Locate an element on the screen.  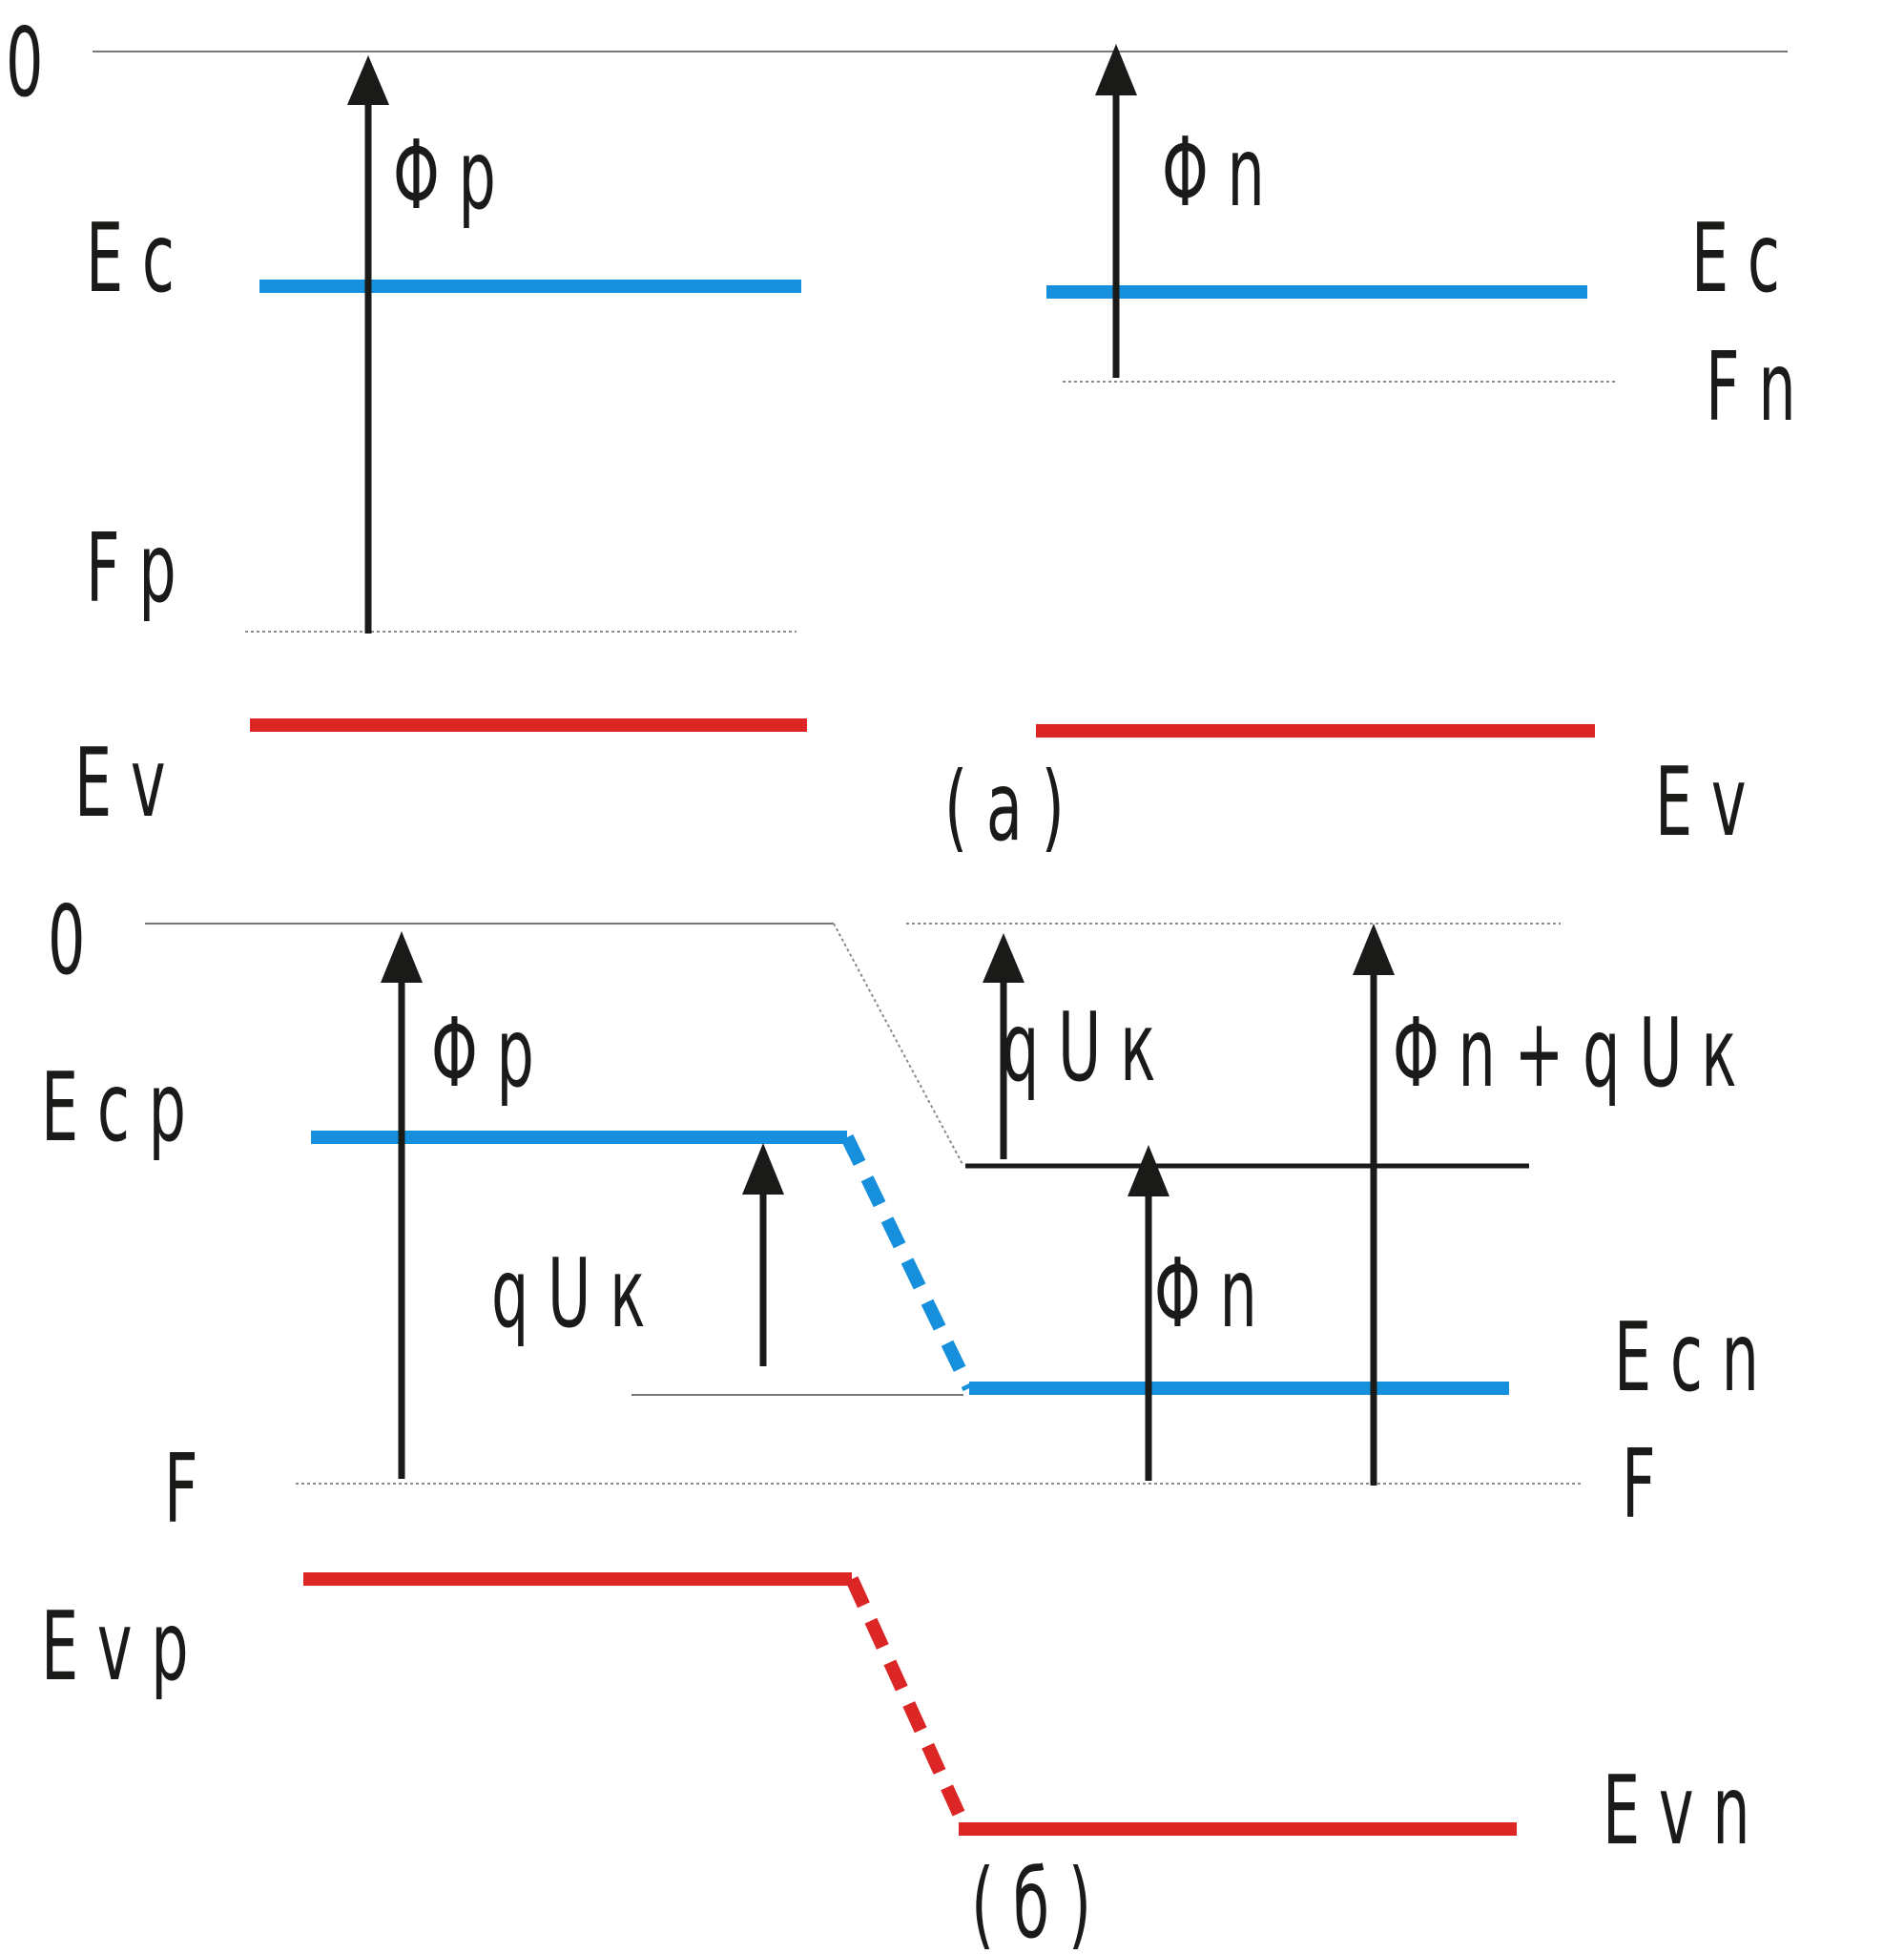
fermi-right-label: F is located at coordinates (1639, 1484).